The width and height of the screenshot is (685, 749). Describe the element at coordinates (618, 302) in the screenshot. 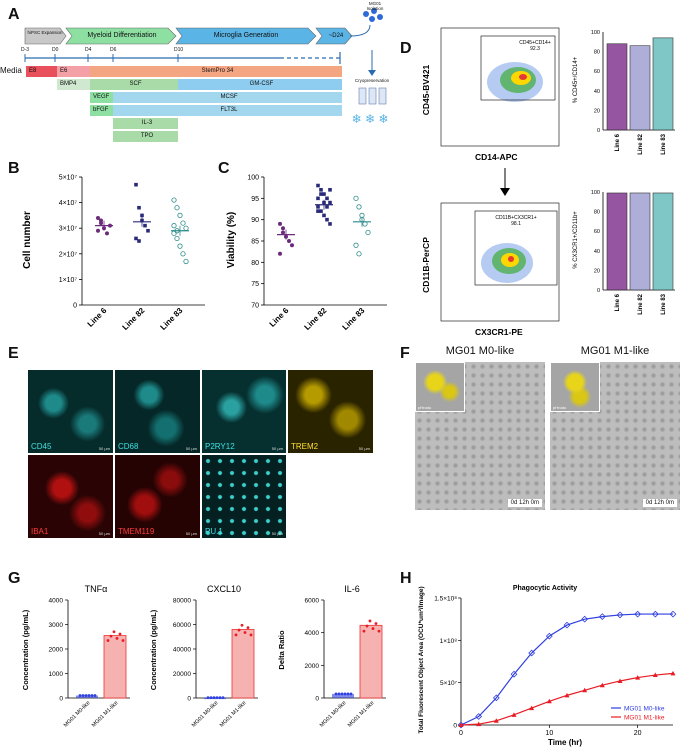

I see `d2-xtick-label: Line 6` at that location.